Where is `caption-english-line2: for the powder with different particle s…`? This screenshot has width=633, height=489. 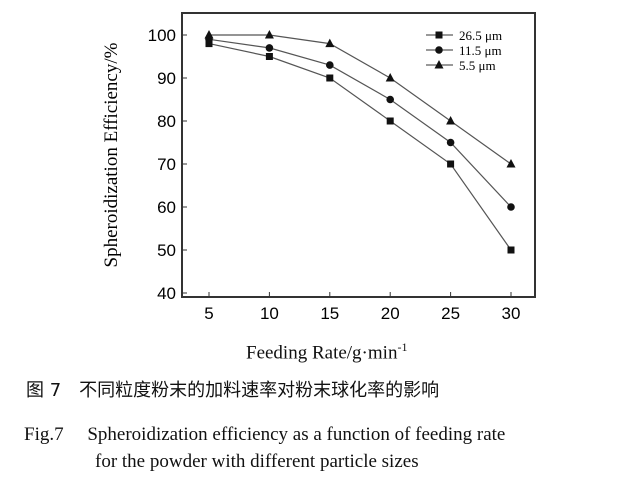
caption-english-line2: for the powder with different particle s… is located at coordinates (257, 461).